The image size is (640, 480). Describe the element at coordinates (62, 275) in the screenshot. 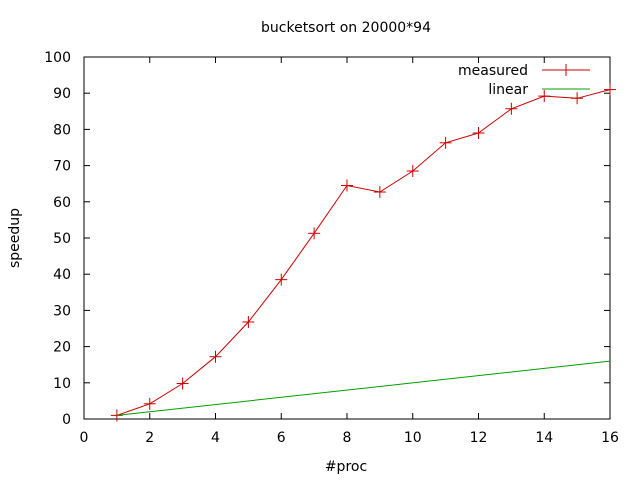

I see `y-tick-label: 40` at that location.